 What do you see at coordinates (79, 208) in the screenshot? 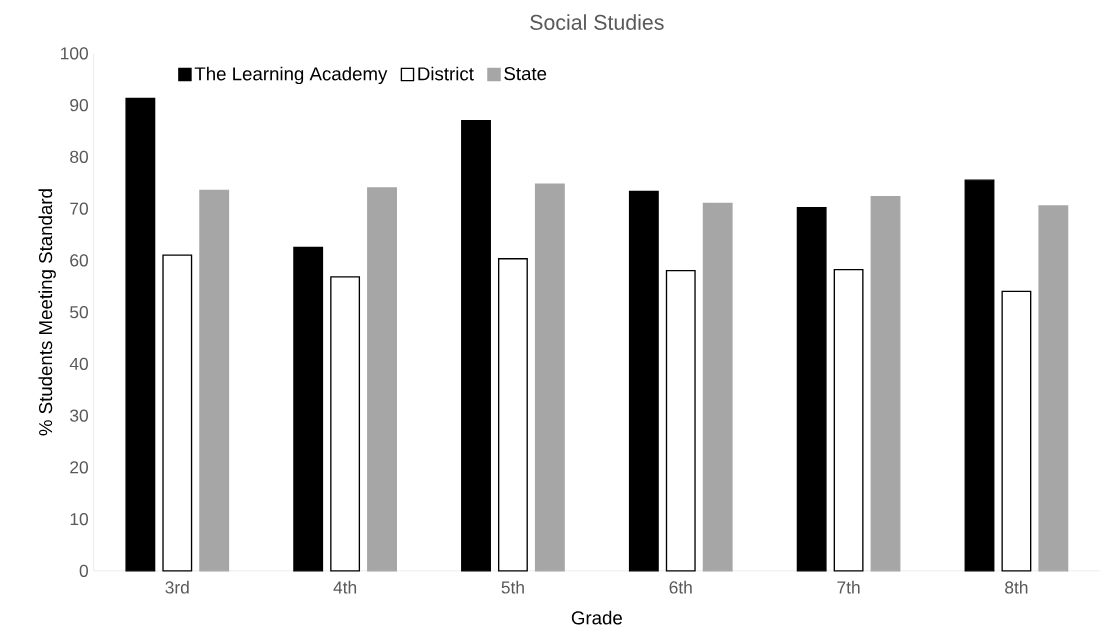
I see `y-tick-label: 70` at bounding box center [79, 208].